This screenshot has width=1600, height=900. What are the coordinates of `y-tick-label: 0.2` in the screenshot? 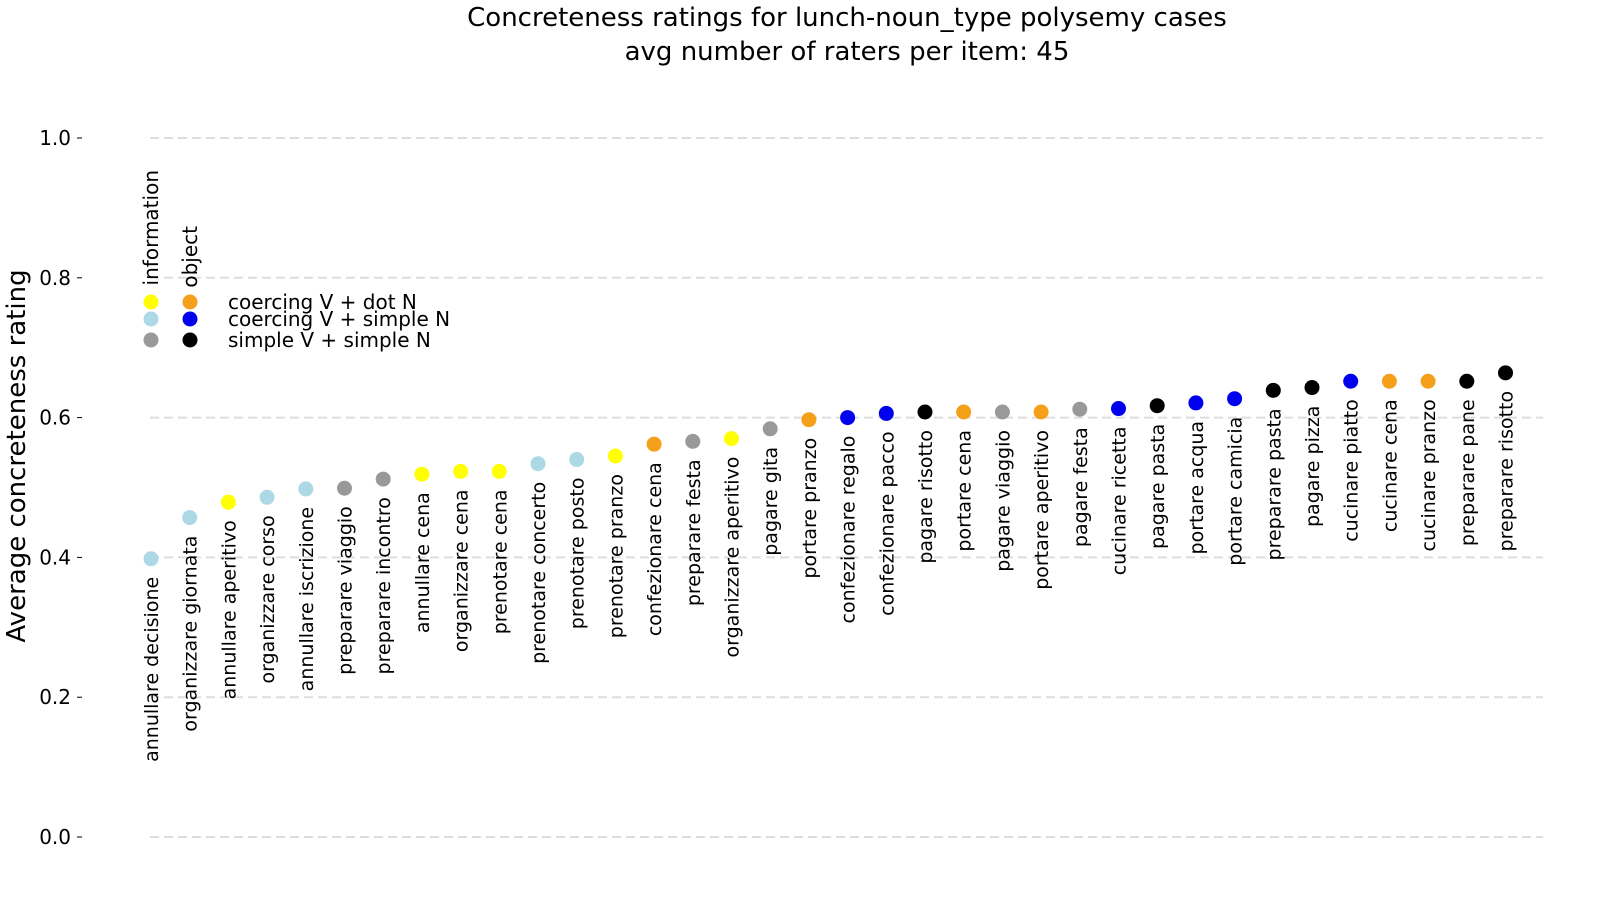 It's located at (55, 697).